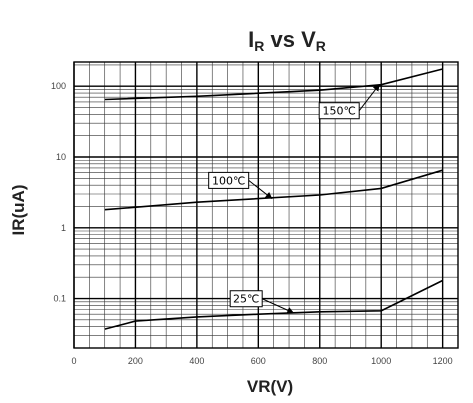 This screenshot has width=473, height=403. What do you see at coordinates (282, 39) in the screenshot?
I see `title-middle: vs` at bounding box center [282, 39].